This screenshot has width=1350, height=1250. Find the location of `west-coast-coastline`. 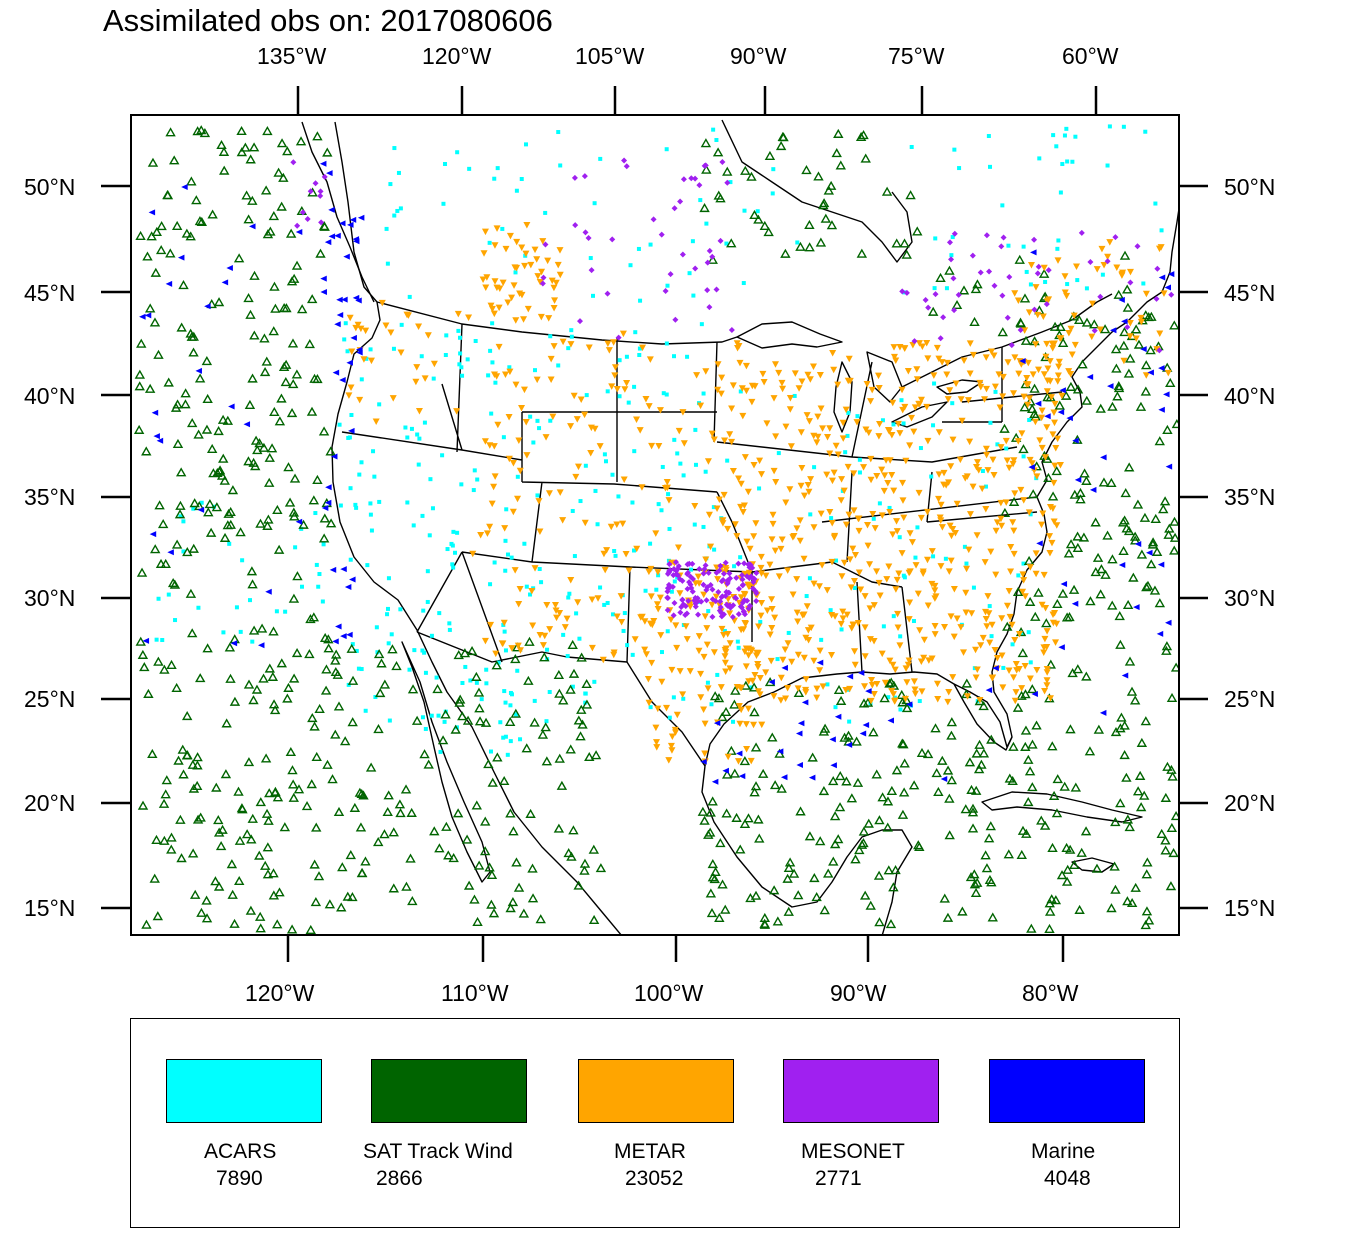

west-coast-coastline is located at coordinates (476, 527).